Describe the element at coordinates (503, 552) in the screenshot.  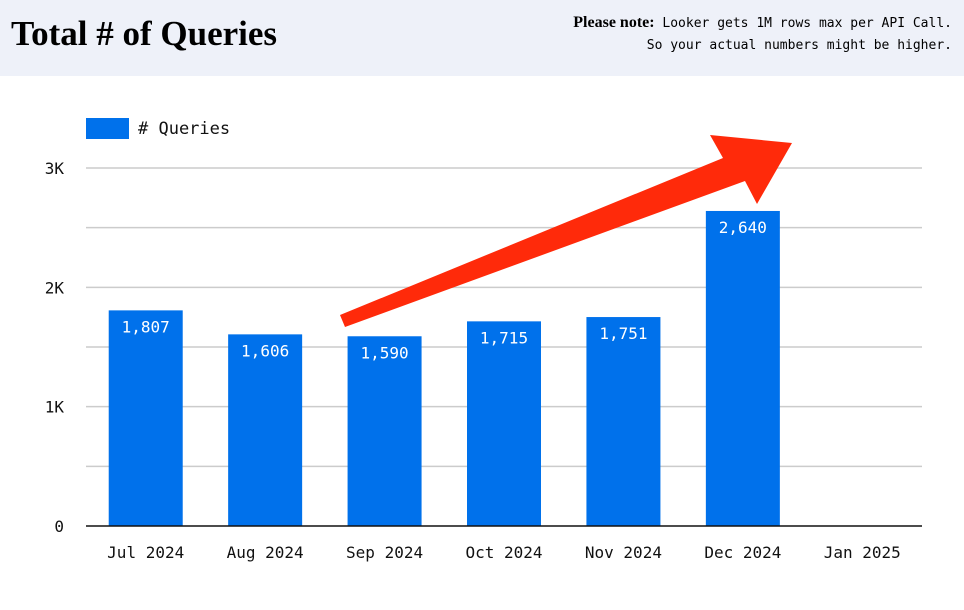
I see `x-tick-label: Oct 2024` at that location.